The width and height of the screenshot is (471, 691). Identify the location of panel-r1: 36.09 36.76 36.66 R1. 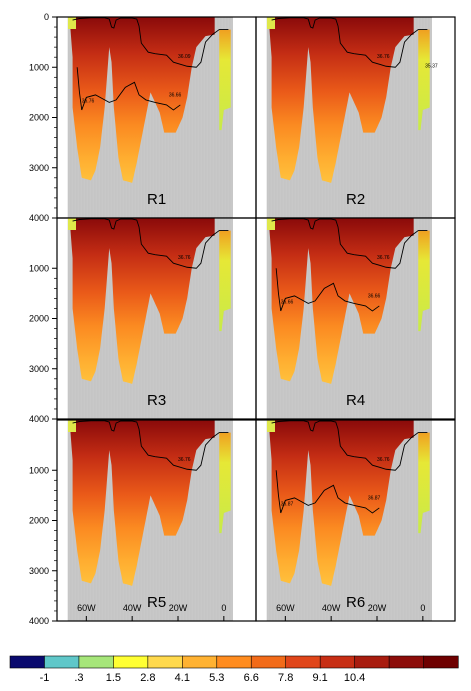
(156, 117).